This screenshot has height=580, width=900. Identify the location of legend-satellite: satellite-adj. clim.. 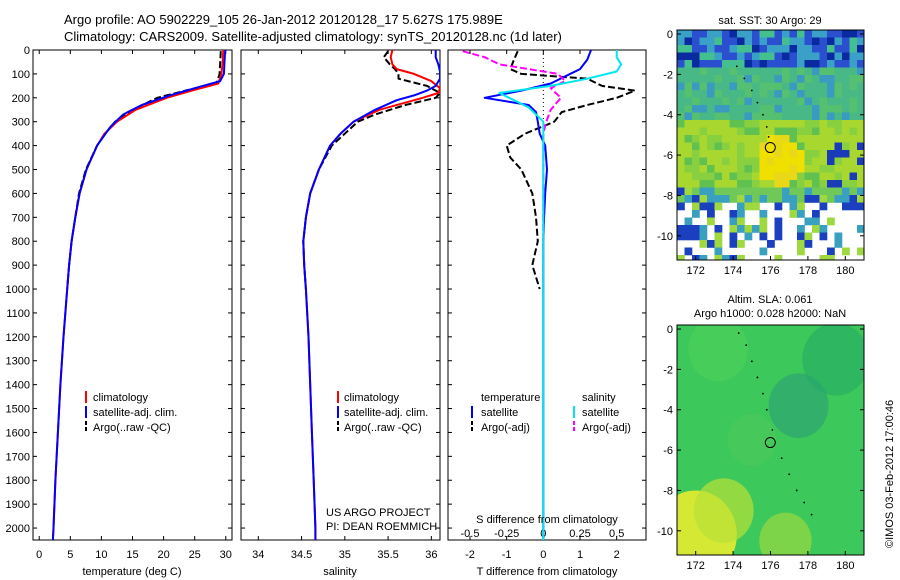
(135, 413).